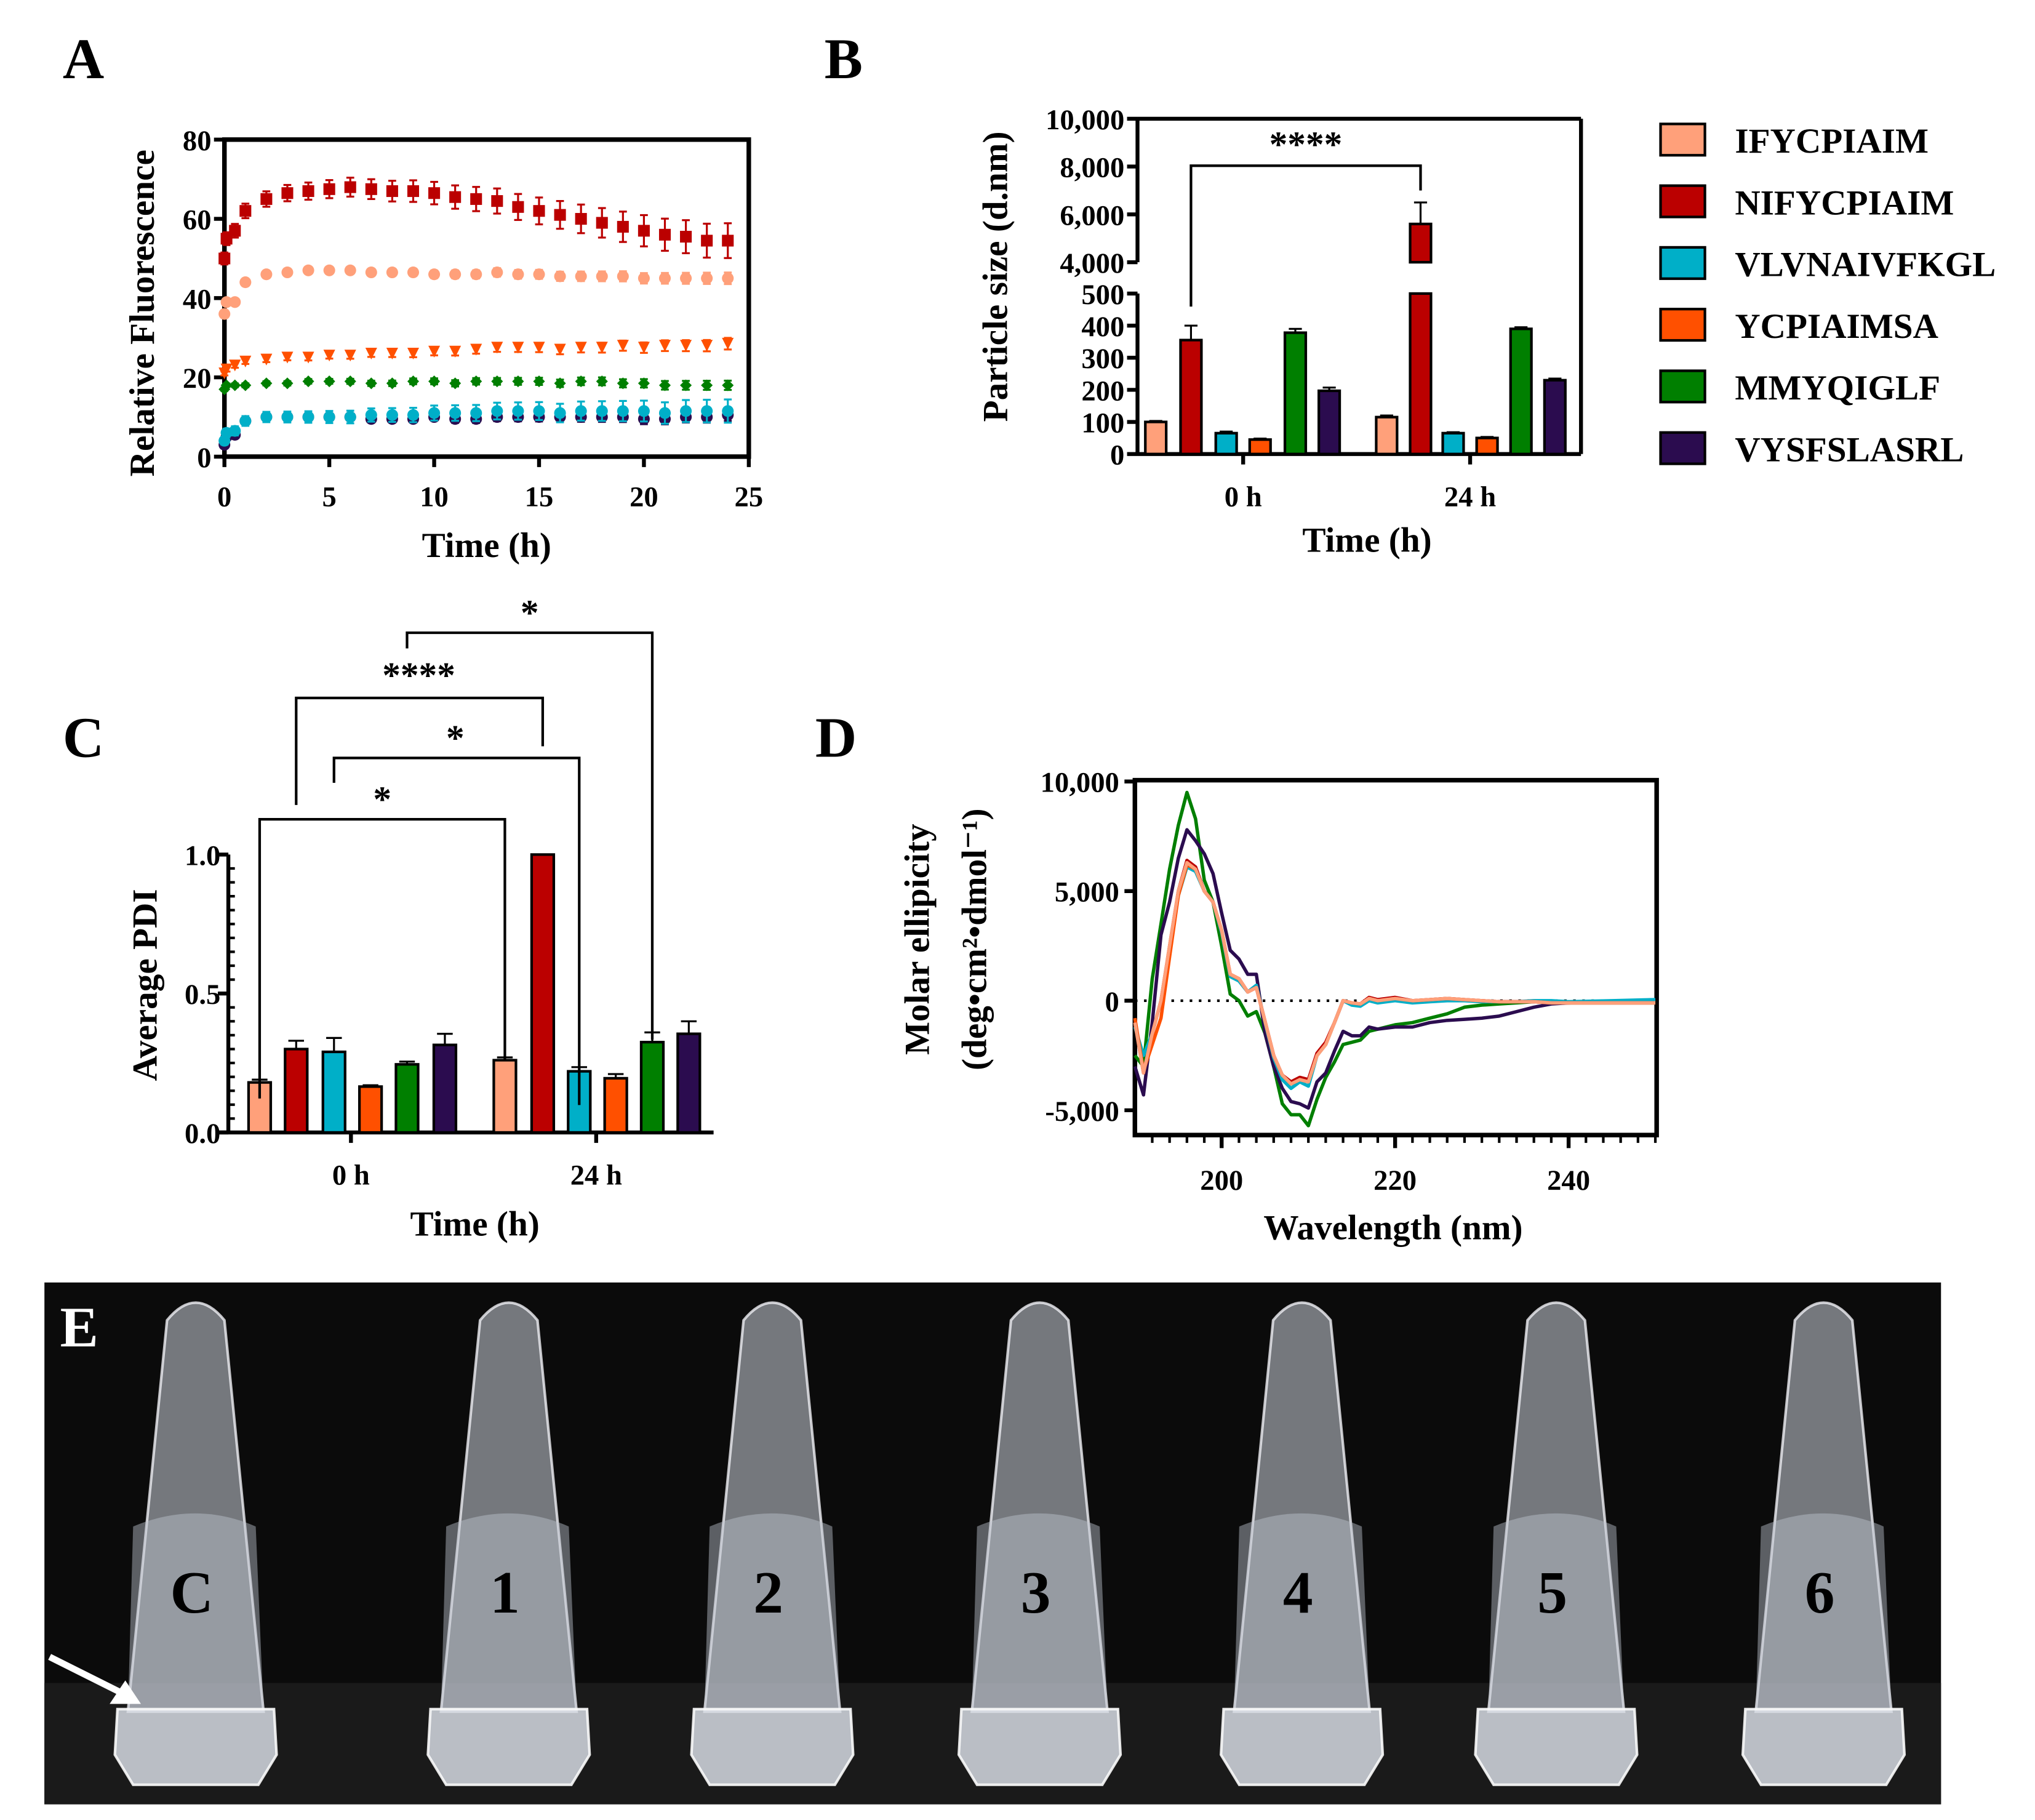 This screenshot has width=2035, height=1820. Describe the element at coordinates (1395, 1181) in the screenshot. I see `x-tick-label: 220` at that location.